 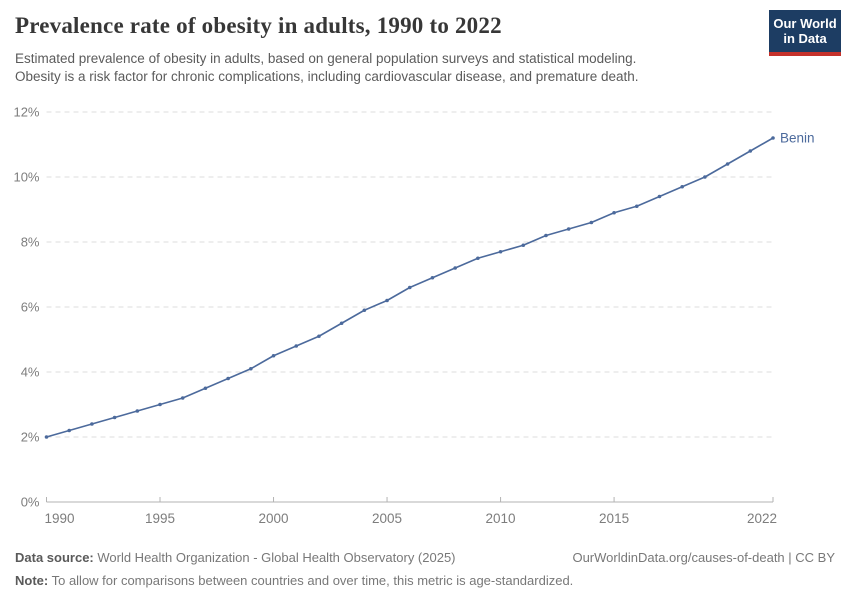 I want to click on x-tick-label: 1995, so click(x=160, y=518).